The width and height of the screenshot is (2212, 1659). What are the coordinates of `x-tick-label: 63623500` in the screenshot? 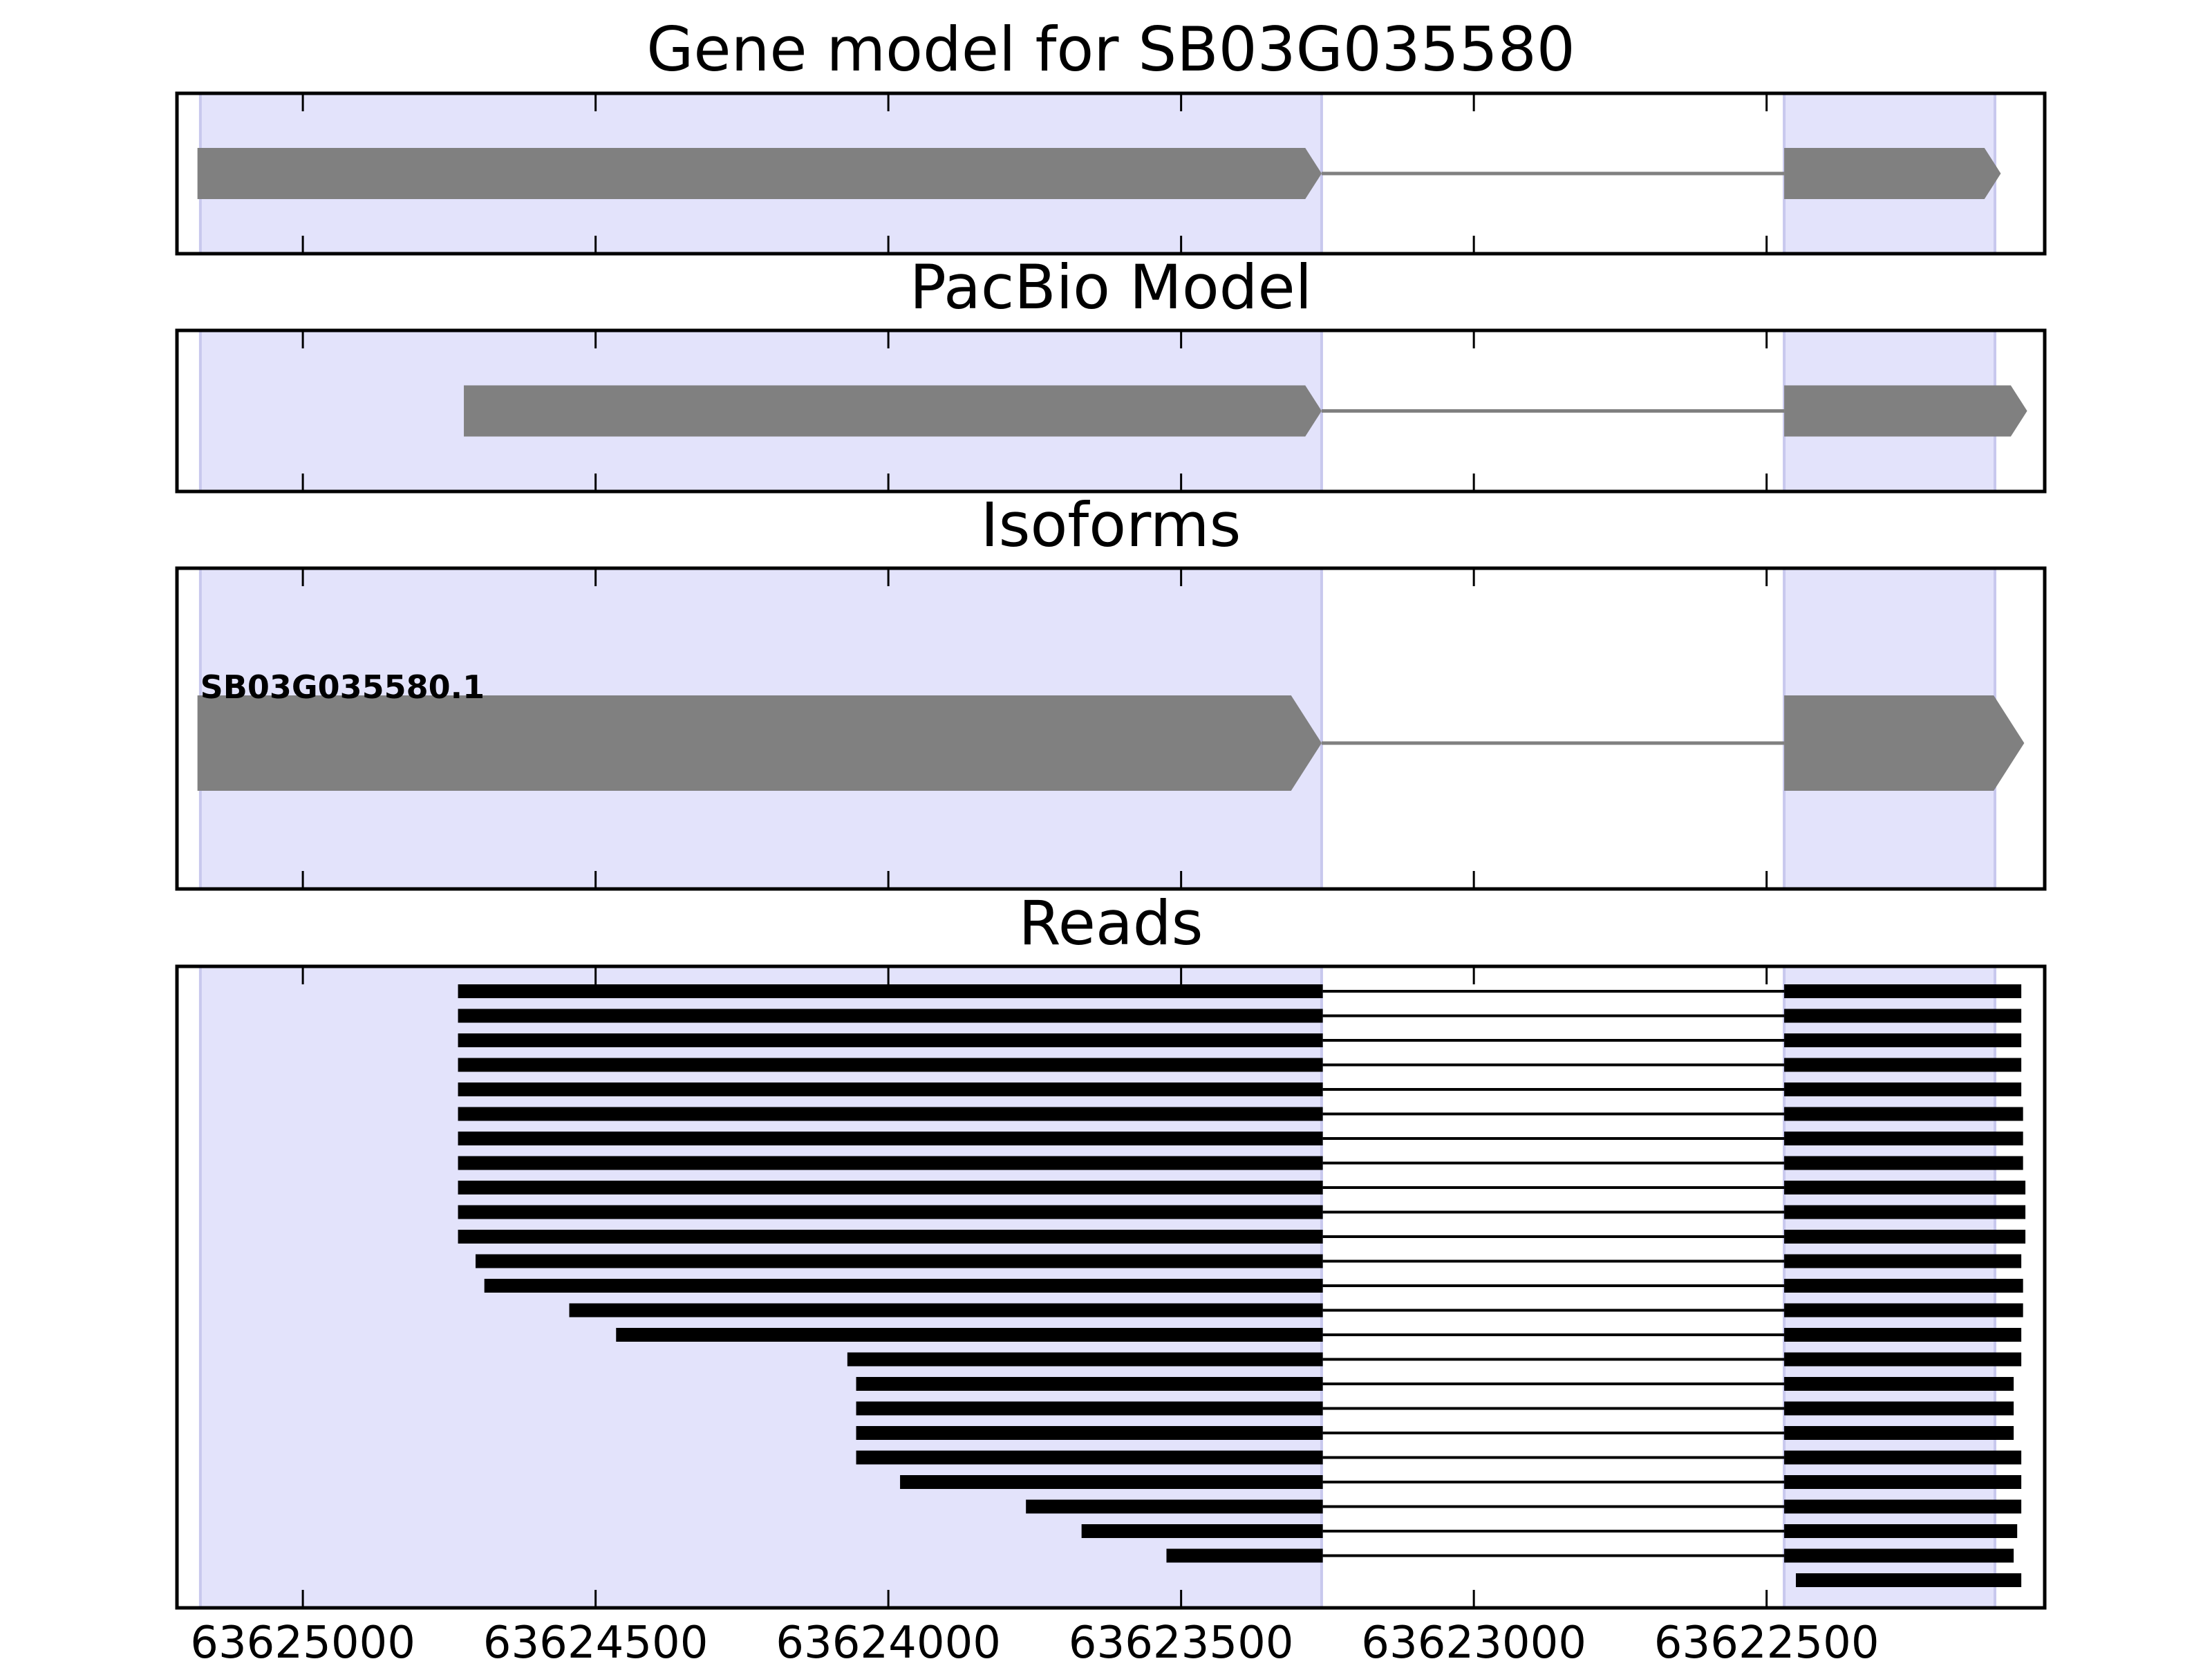 It's located at (1181, 1638).